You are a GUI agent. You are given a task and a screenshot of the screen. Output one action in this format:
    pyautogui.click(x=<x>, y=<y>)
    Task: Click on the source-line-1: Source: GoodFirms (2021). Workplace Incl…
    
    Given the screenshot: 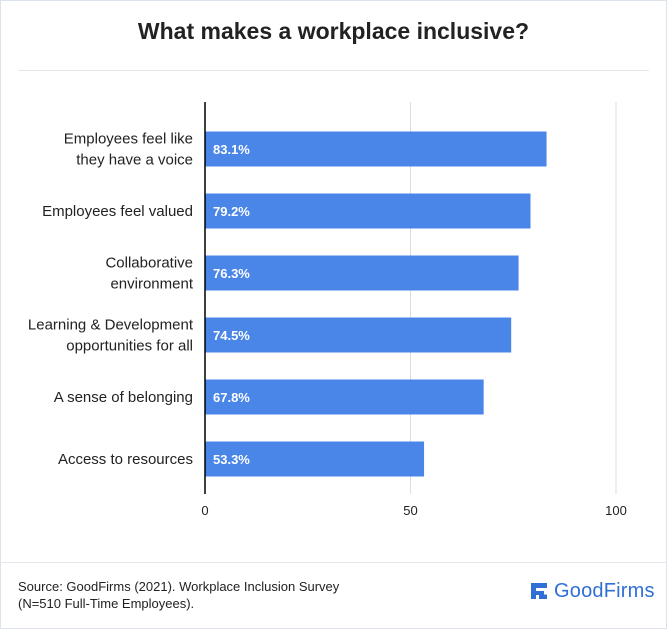 What is the action you would take?
    pyautogui.click(x=179, y=586)
    